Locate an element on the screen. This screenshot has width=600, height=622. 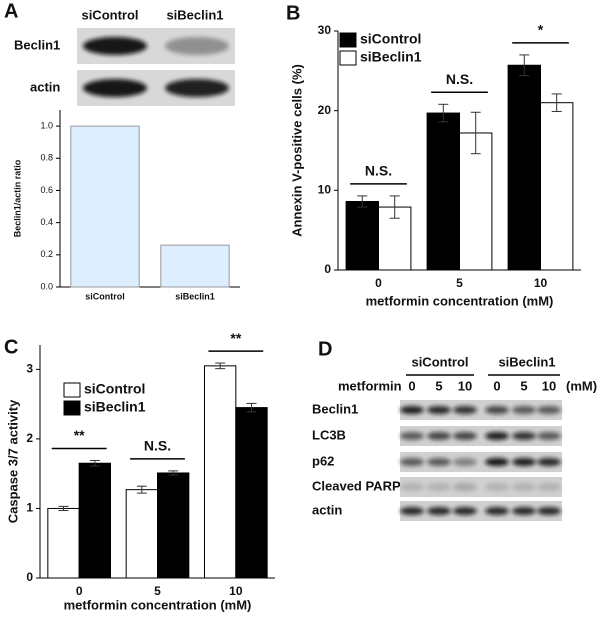
blot-row: Beclin1 is located at coordinates (37, 44).